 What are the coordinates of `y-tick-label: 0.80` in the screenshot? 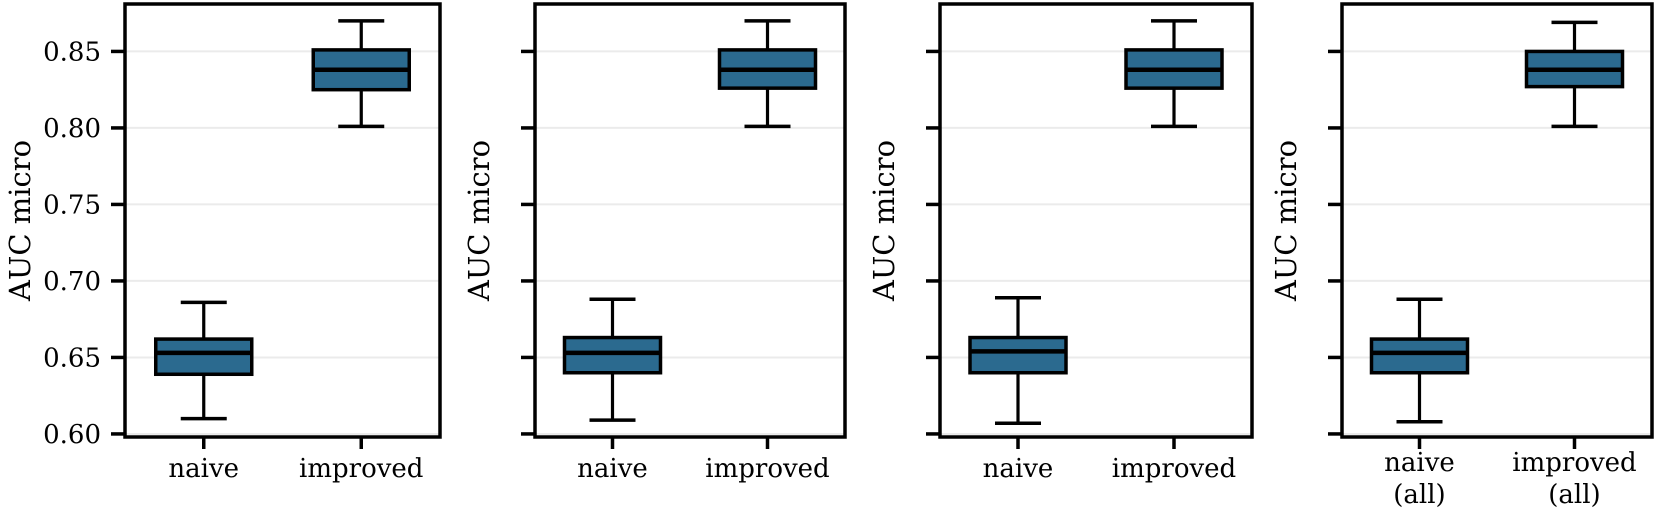 It's located at (72, 129).